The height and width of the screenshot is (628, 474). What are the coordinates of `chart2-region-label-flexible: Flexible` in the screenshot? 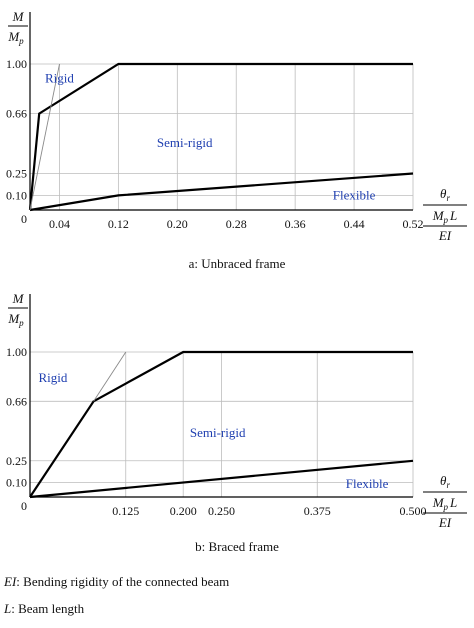 It's located at (367, 483).